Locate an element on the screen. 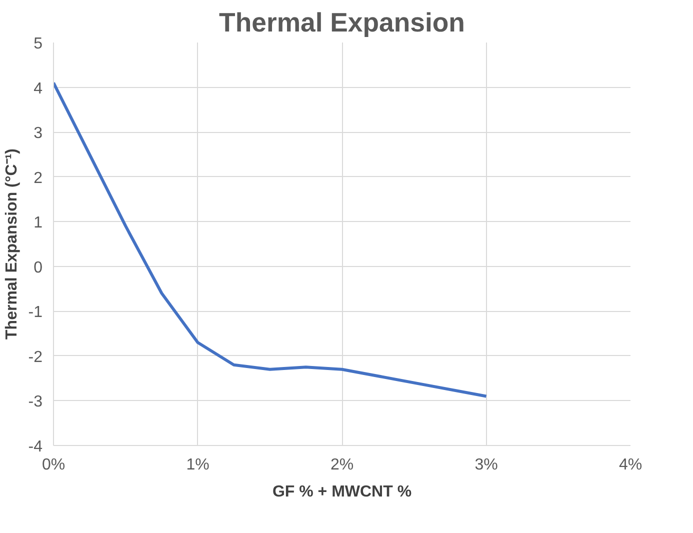 The image size is (693, 533). x-tick-label: 3% is located at coordinates (486, 465).